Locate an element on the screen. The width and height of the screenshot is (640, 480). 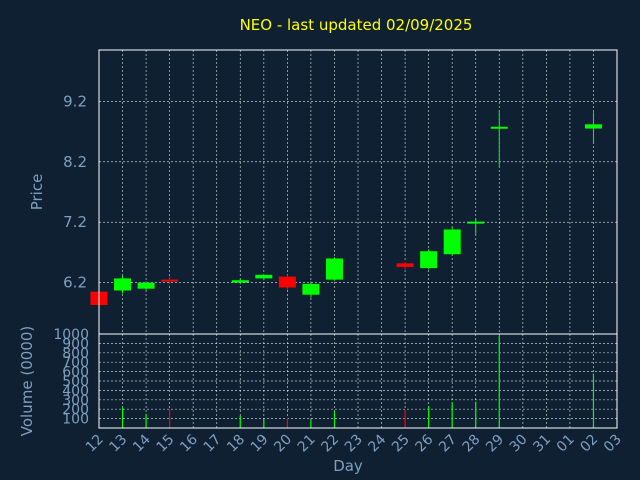
chart-title: NEO - last updated 02/09/2025 is located at coordinates (356, 25).